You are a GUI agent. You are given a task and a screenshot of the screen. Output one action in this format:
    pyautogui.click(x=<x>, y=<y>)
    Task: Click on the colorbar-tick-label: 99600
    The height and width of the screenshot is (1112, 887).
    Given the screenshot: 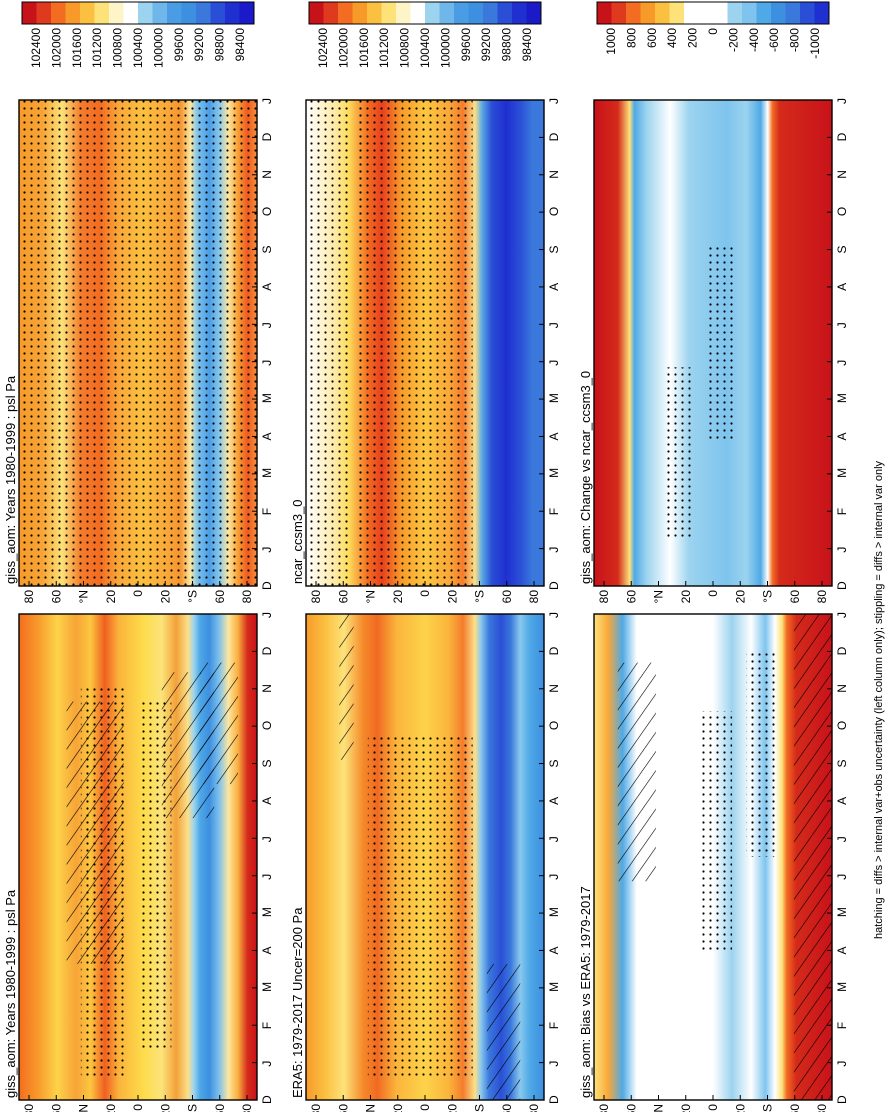 What is the action you would take?
    pyautogui.click(x=466, y=45)
    